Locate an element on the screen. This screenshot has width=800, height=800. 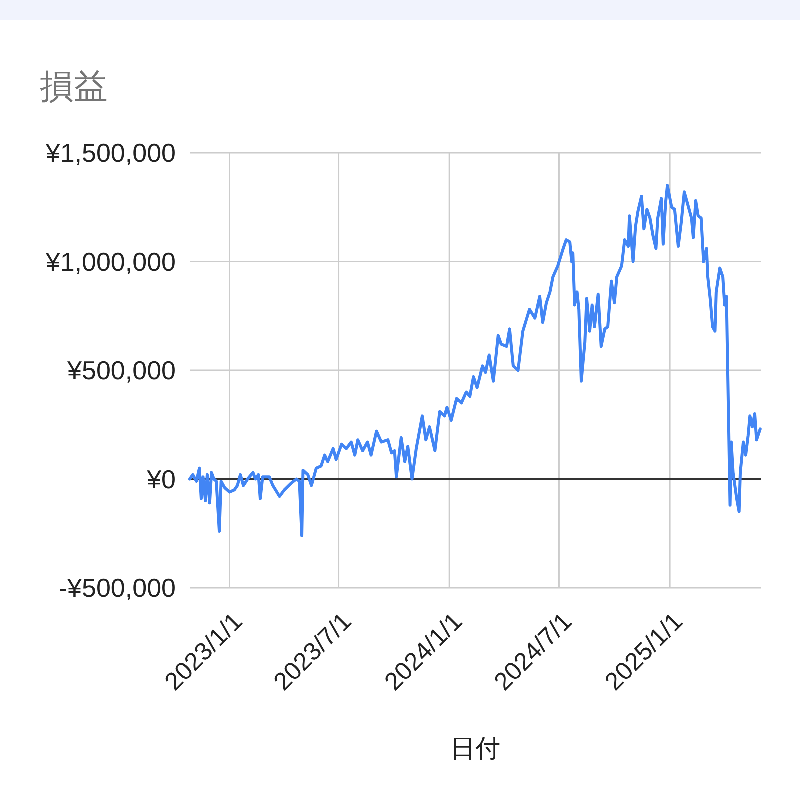
y-tick-label: ¥500,000 is located at coordinates (121, 371).